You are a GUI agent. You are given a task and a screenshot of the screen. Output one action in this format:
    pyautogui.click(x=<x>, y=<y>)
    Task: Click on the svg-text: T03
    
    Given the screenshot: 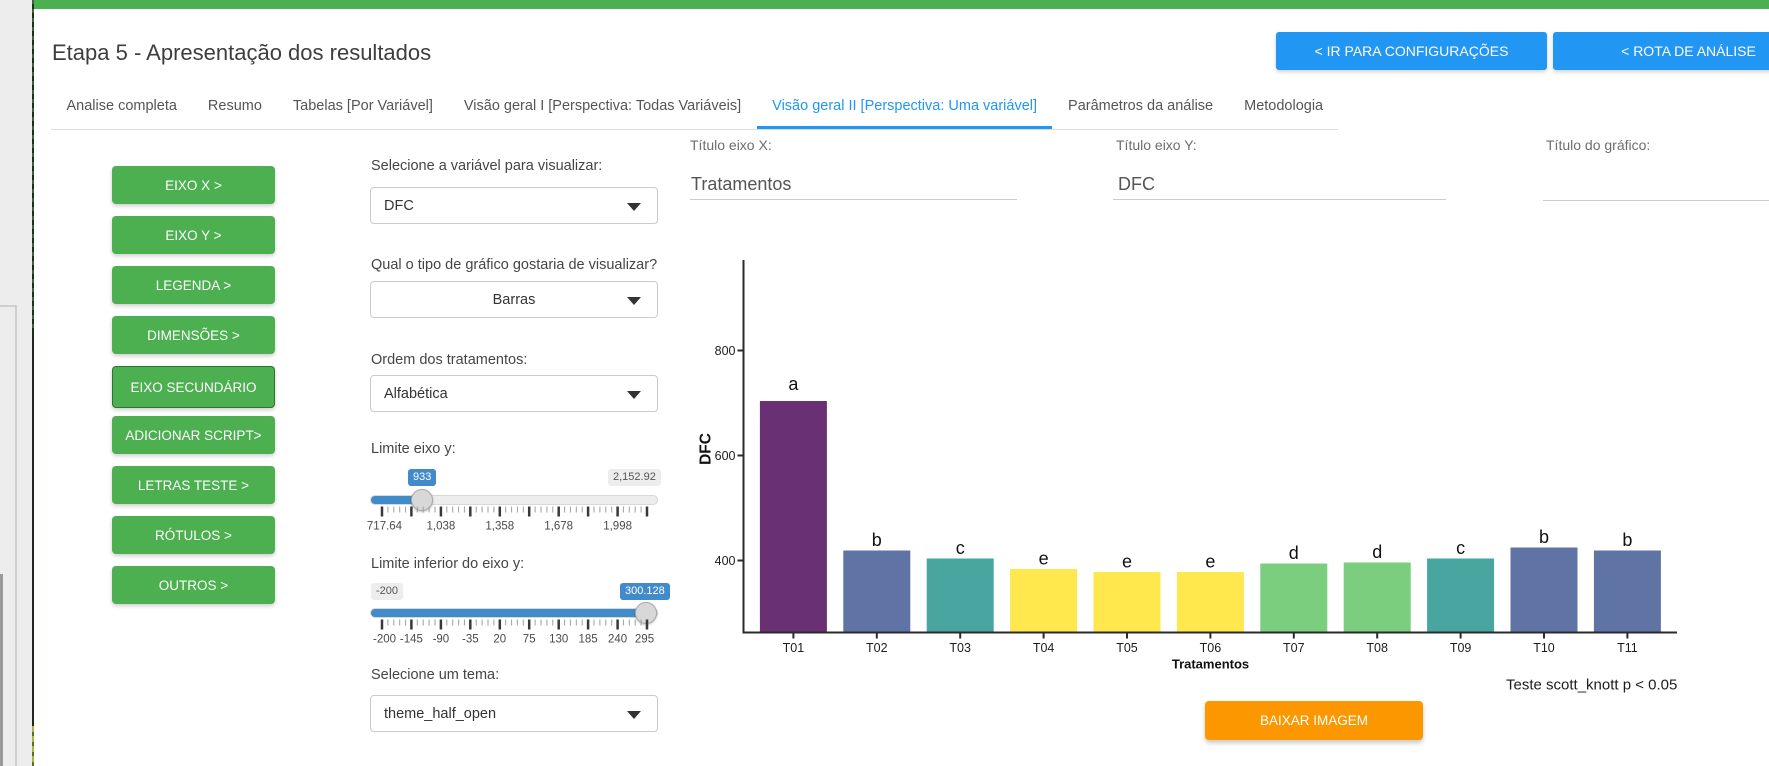 What is the action you would take?
    pyautogui.click(x=960, y=648)
    